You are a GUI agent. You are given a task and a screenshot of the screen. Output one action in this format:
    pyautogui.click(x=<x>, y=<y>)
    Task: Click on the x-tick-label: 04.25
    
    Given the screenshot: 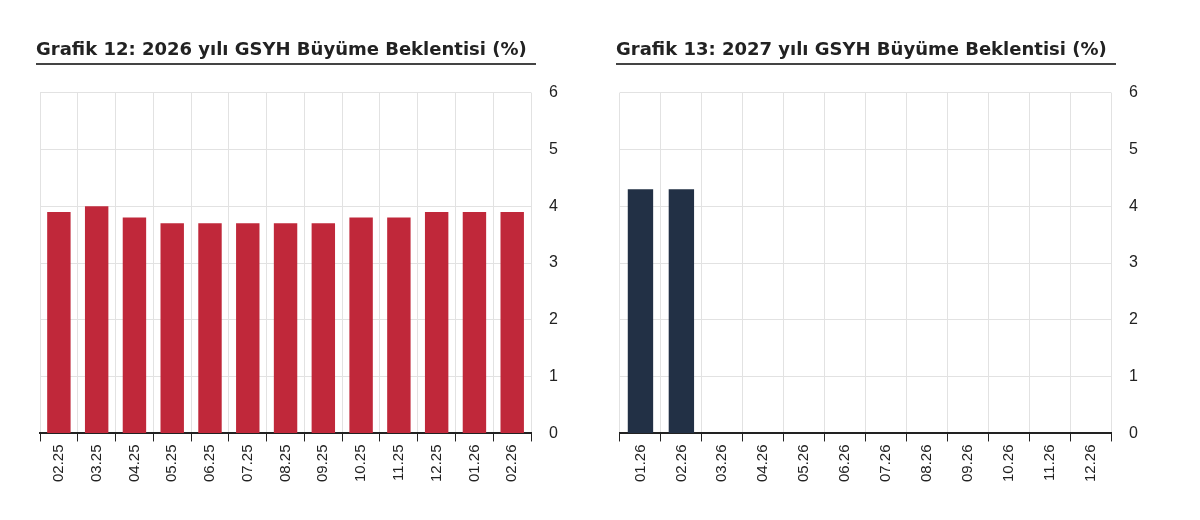 What is the action you would take?
    pyautogui.click(x=133, y=463)
    